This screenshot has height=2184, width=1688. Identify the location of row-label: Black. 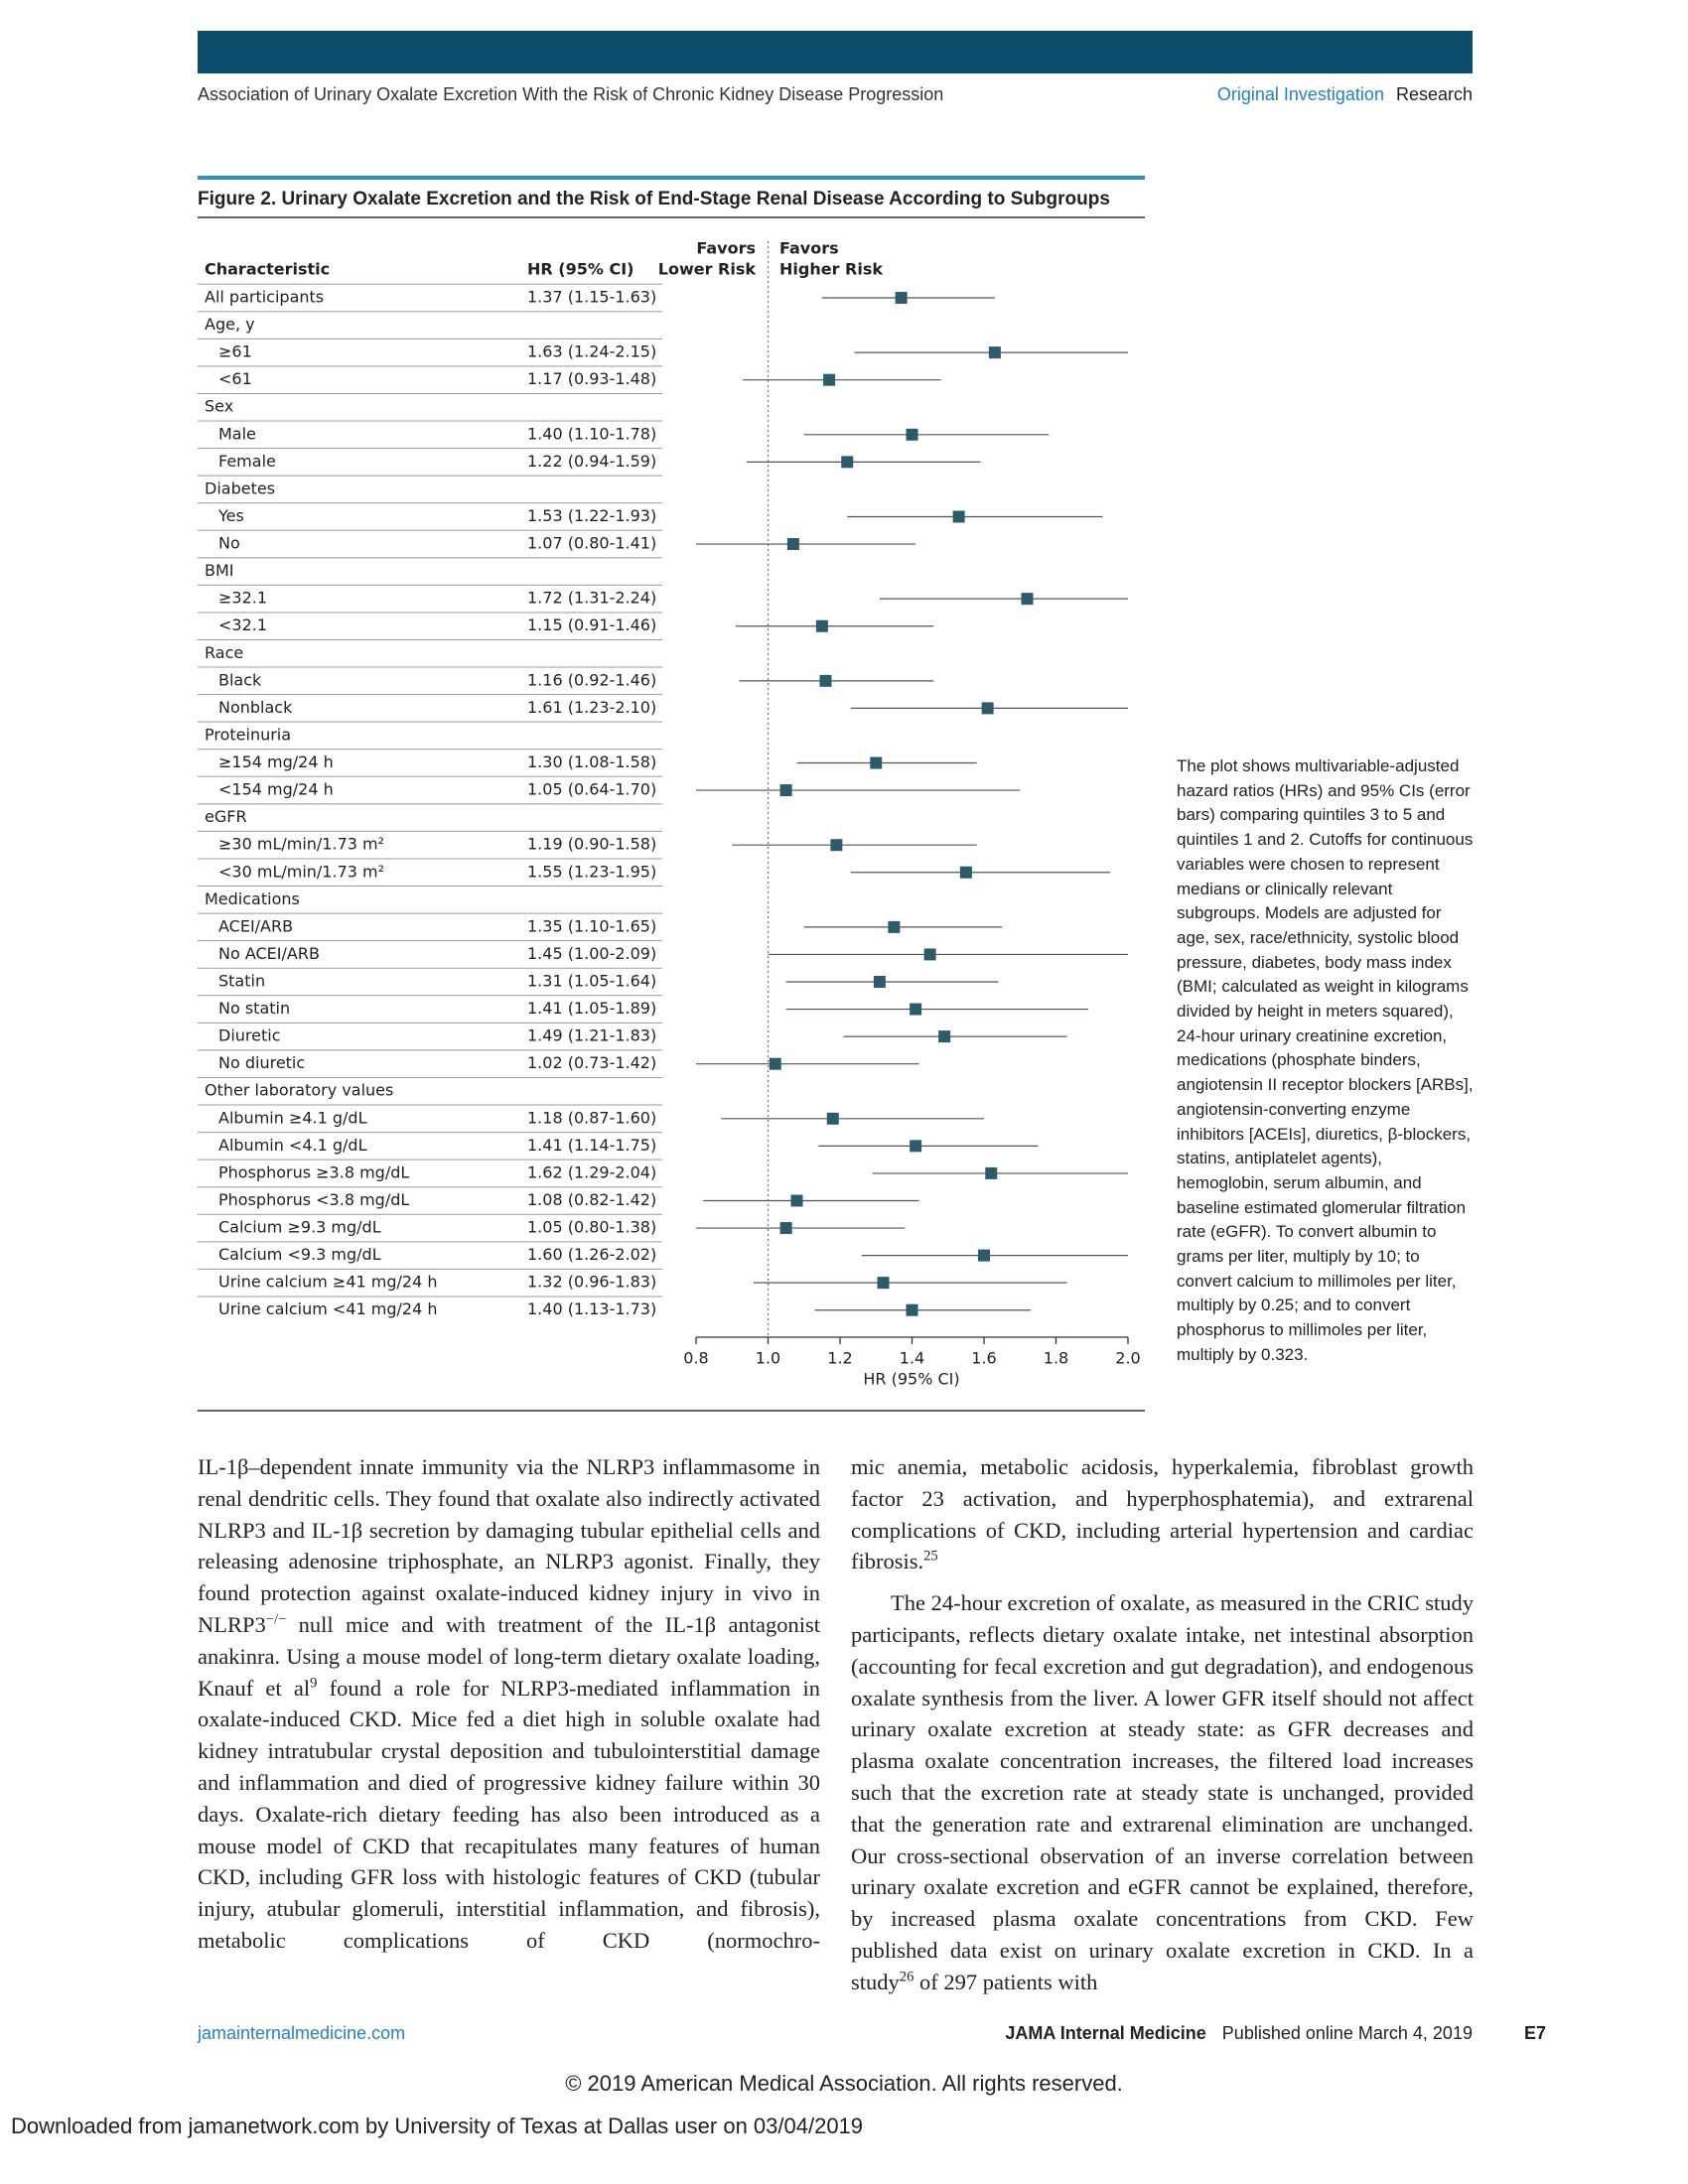
(240, 679).